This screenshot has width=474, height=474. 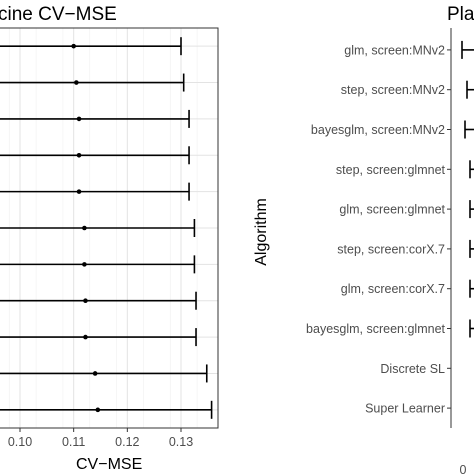 I want to click on x-tick-label: 0.10, so click(x=20, y=442).